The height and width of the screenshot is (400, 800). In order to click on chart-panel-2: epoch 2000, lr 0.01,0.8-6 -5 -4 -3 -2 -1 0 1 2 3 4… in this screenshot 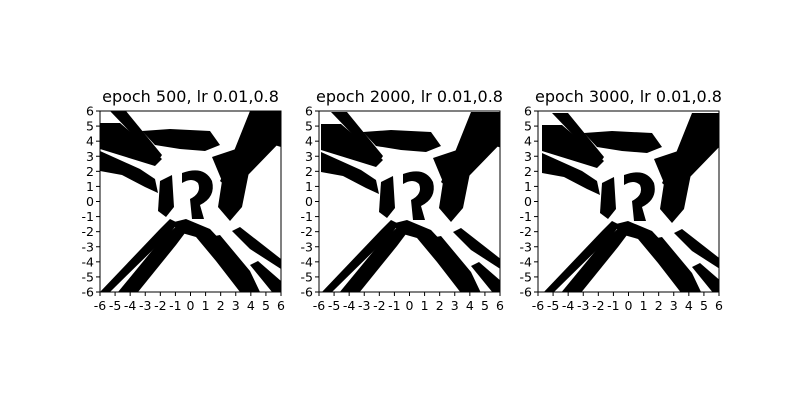, I will do `click(402, 200)`.